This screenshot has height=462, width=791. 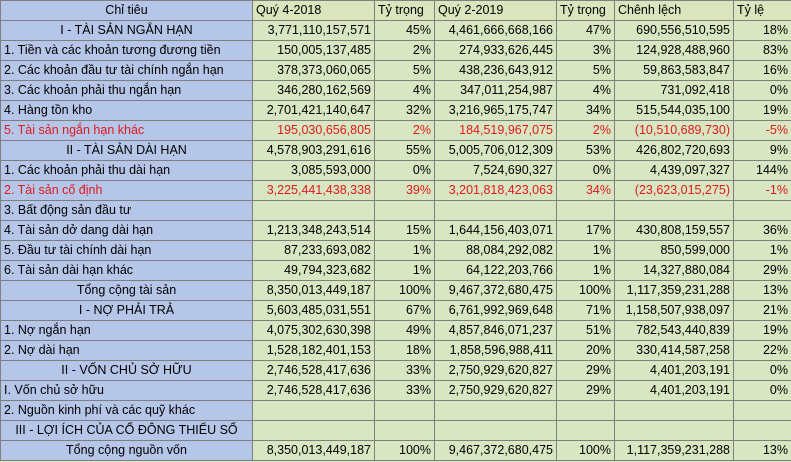 I want to click on value-q4-2018: 150,005,137,485, so click(x=313, y=50).